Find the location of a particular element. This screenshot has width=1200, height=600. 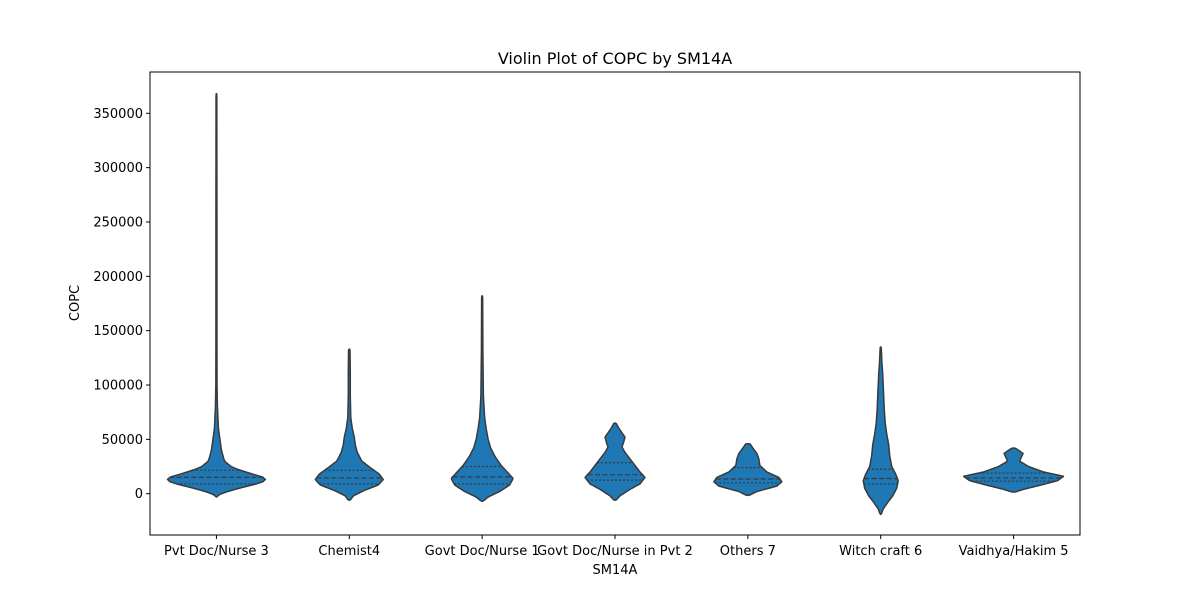

y-tick-label: 350000 is located at coordinates (118, 114).